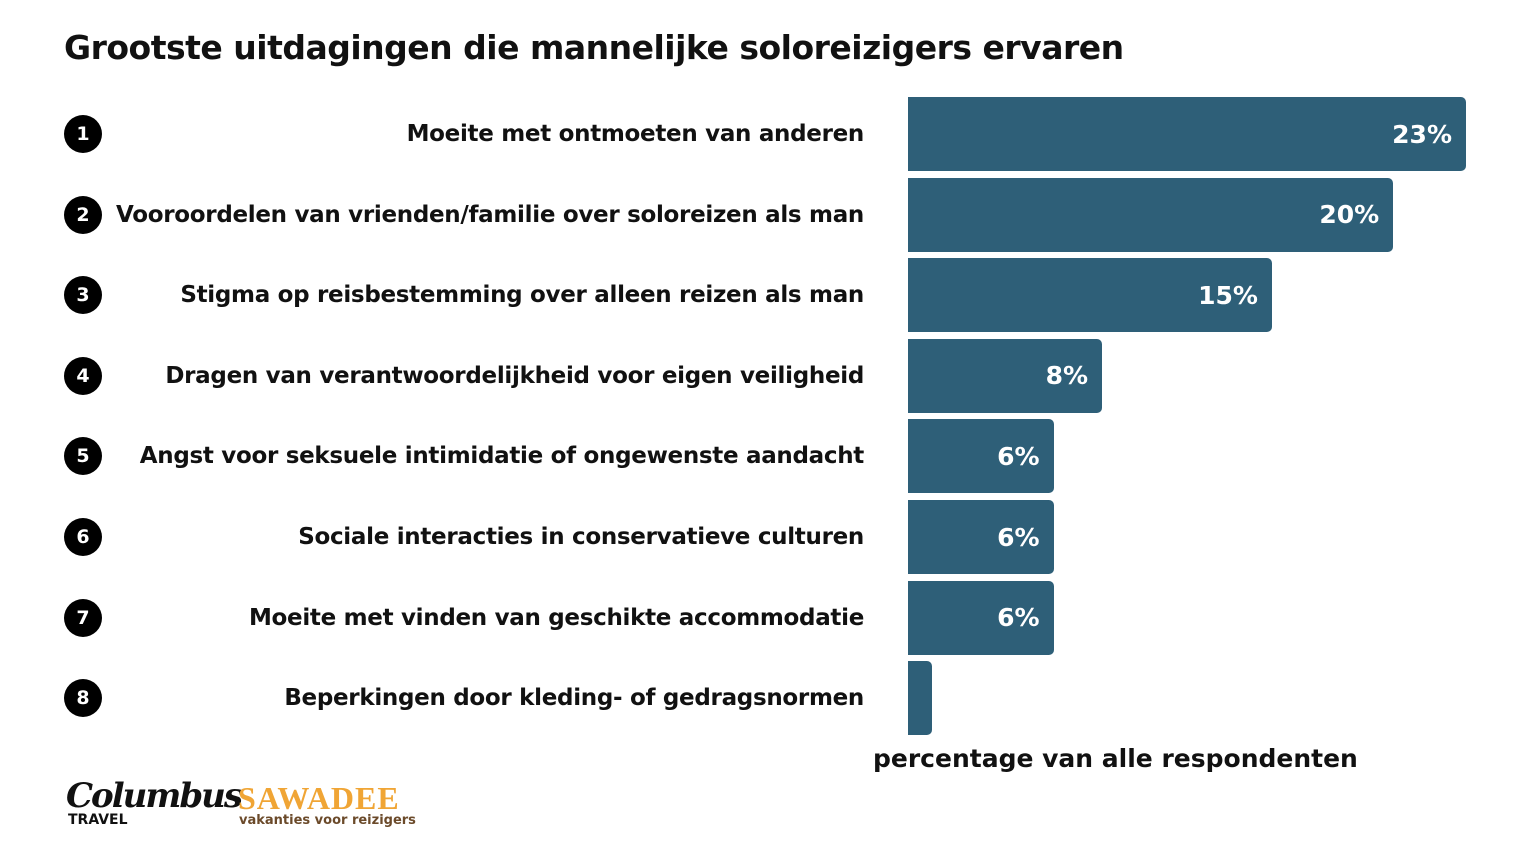 This screenshot has height=864, width=1536. Describe the element at coordinates (83, 456) in the screenshot. I see `rank-badge: 5` at that location.